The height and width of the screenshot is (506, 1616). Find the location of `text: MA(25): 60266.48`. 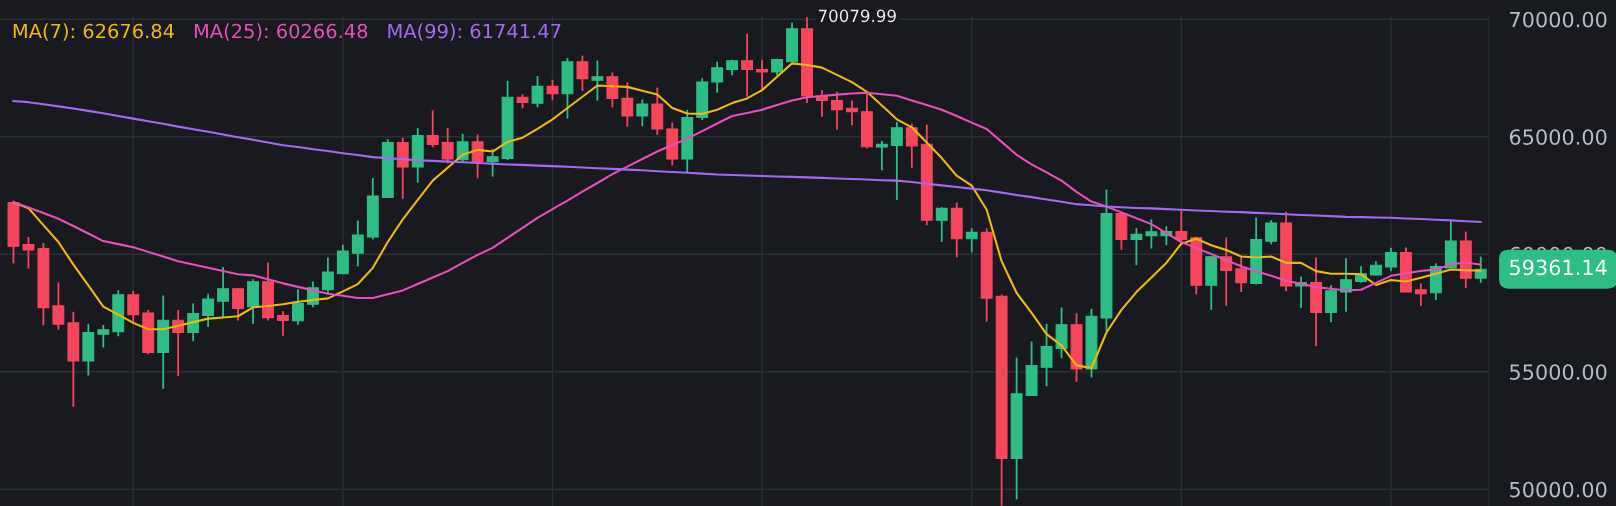

text: MA(25): 60266.48 is located at coordinates (281, 32).